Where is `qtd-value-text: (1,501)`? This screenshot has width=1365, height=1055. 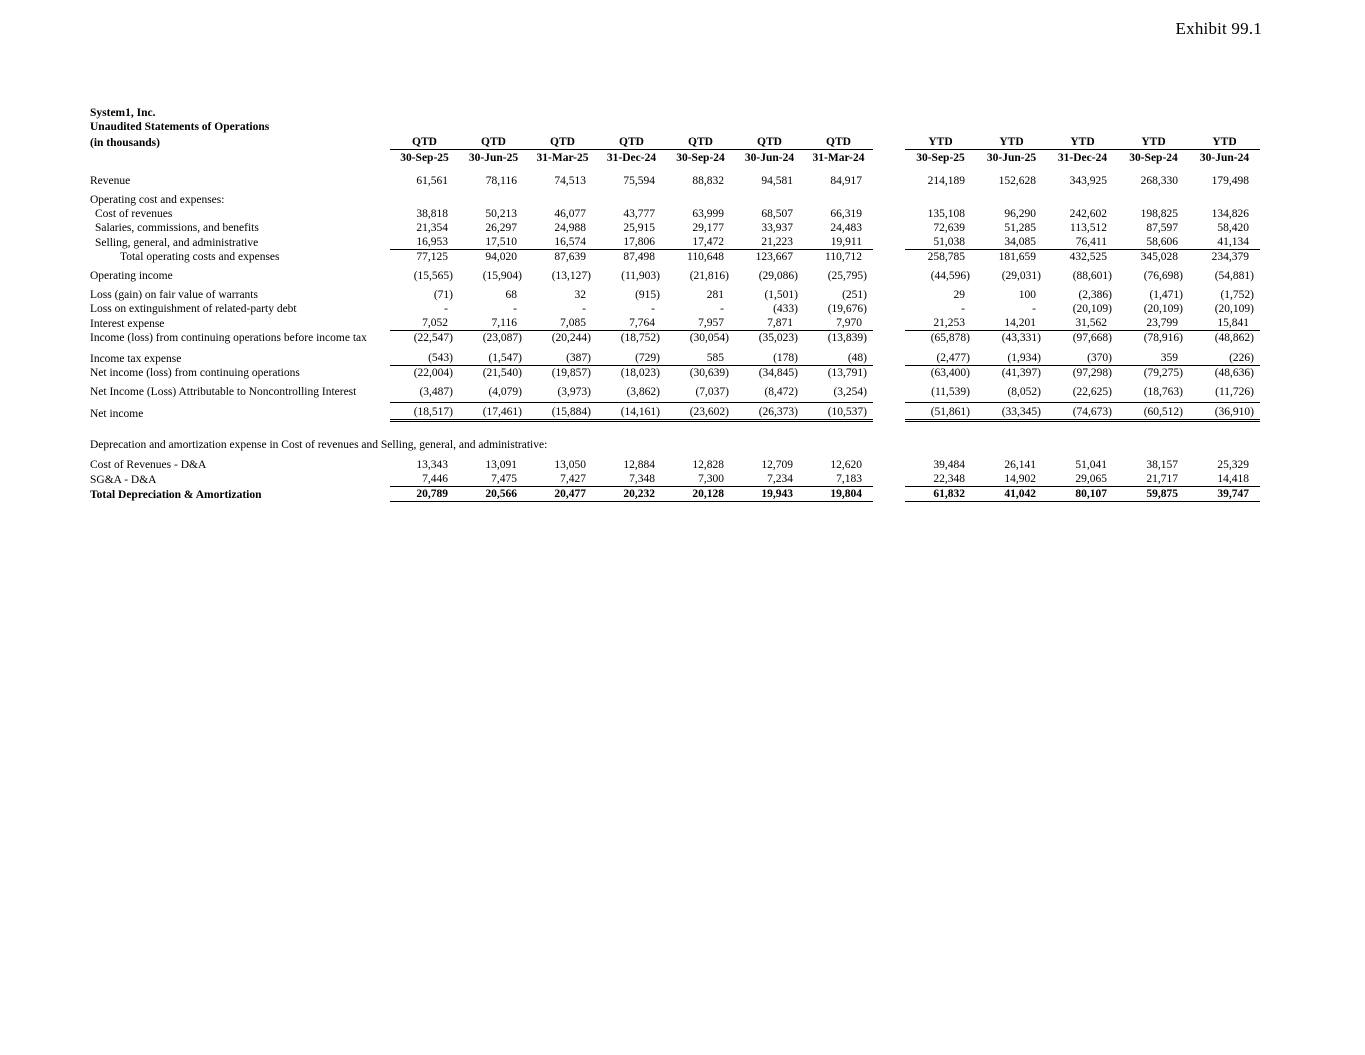
qtd-value-text: (1,501) is located at coordinates (781, 295).